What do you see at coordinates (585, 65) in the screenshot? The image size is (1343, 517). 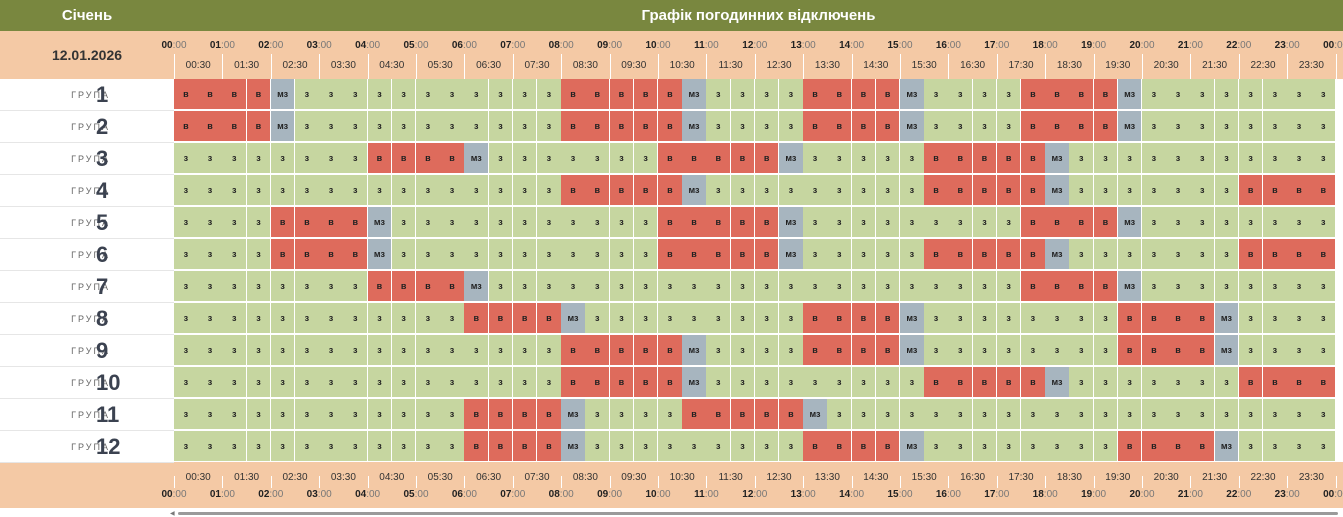 I see `half-hour-label: 08:30` at bounding box center [585, 65].